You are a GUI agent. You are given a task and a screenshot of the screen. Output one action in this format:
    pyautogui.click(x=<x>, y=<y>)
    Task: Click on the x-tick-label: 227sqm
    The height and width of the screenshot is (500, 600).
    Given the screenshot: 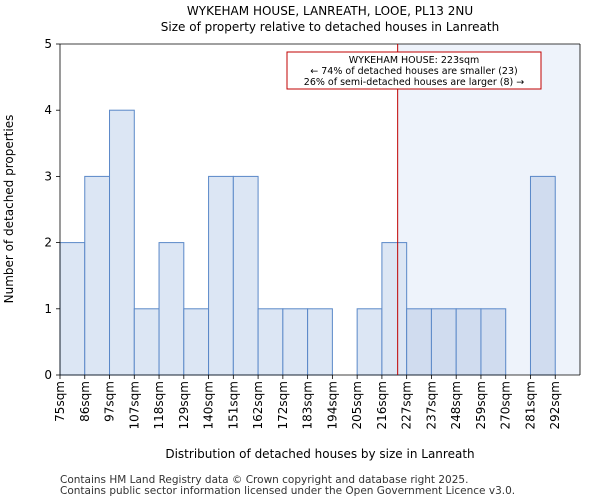 What is the action you would take?
    pyautogui.click(x=407, y=405)
    